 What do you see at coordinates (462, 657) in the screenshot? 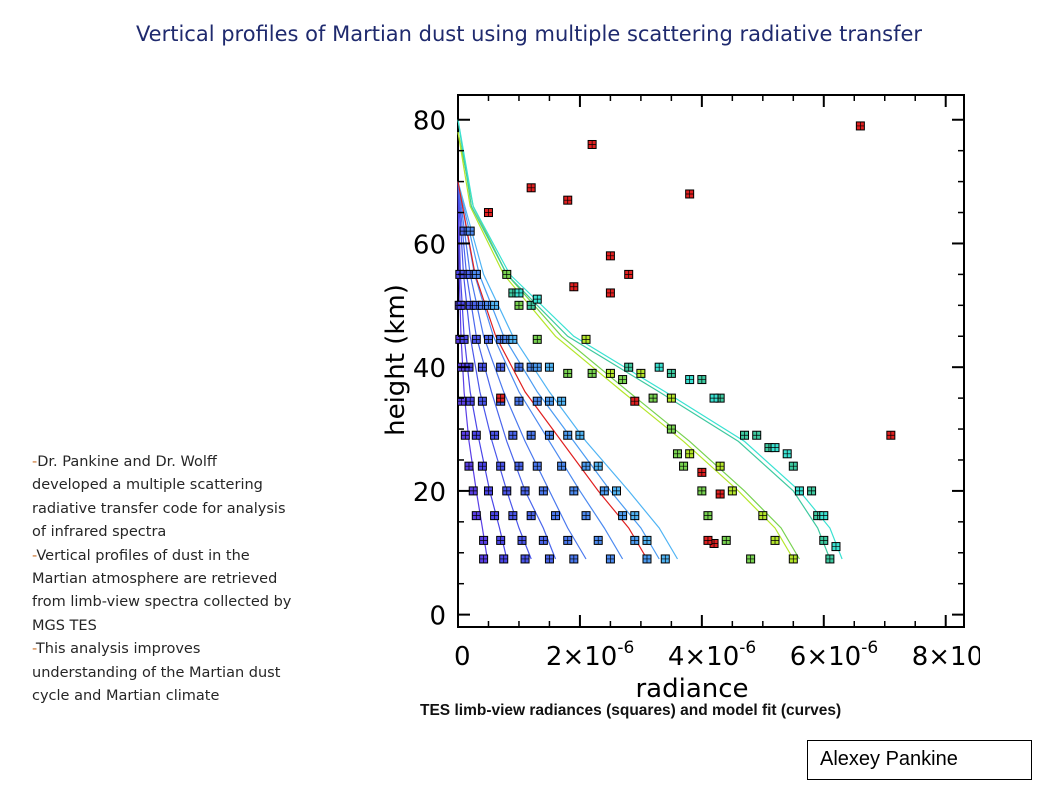
I see `x-tick-label: 0` at bounding box center [462, 657].